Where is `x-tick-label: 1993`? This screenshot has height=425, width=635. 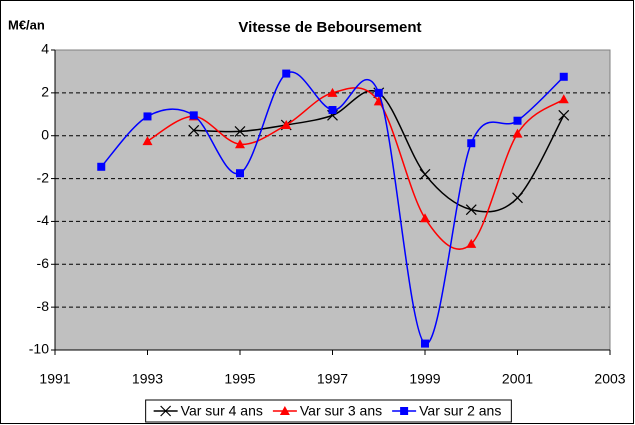
x-tick-label: 1993 is located at coordinates (147, 379).